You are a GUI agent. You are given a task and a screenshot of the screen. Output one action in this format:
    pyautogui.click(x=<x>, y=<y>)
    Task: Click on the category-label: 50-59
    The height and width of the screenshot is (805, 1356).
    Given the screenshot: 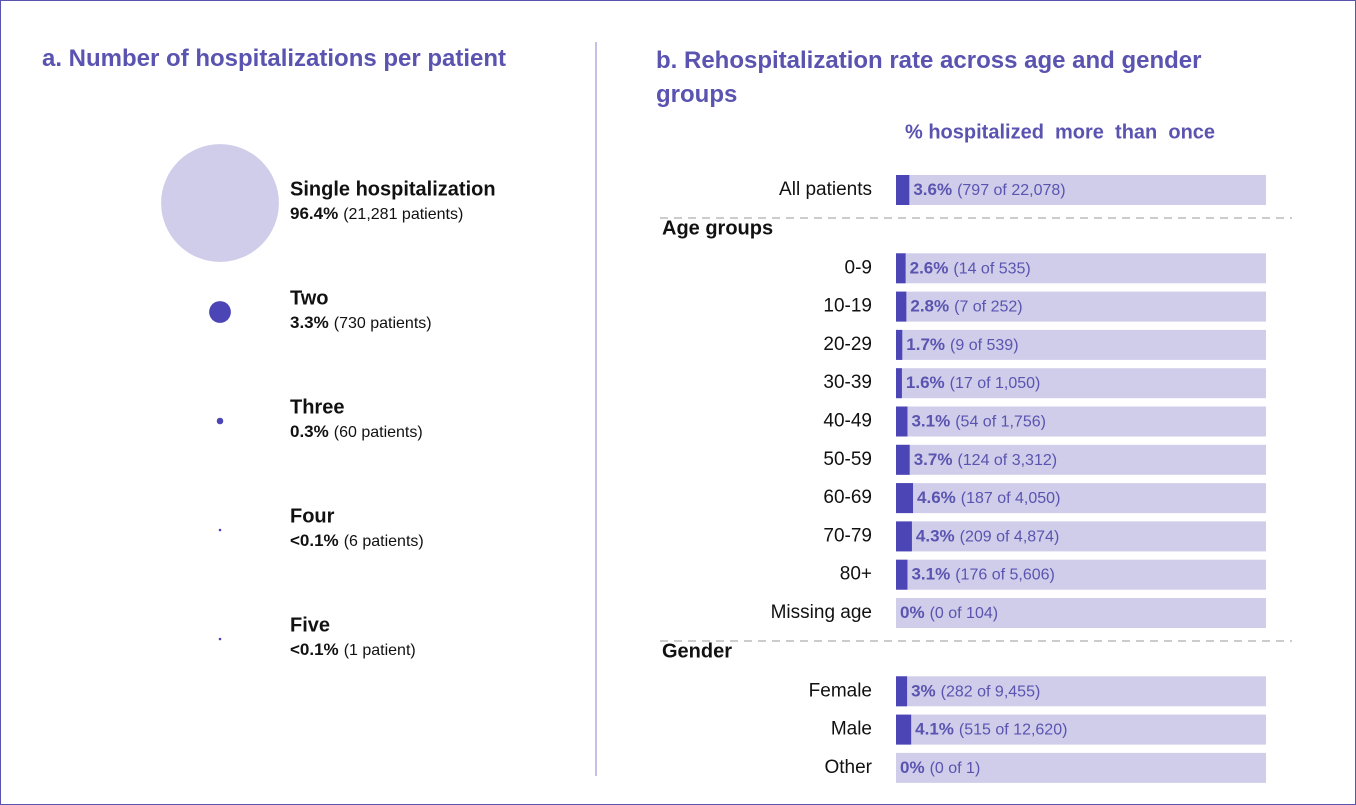 What is the action you would take?
    pyautogui.click(x=847, y=459)
    